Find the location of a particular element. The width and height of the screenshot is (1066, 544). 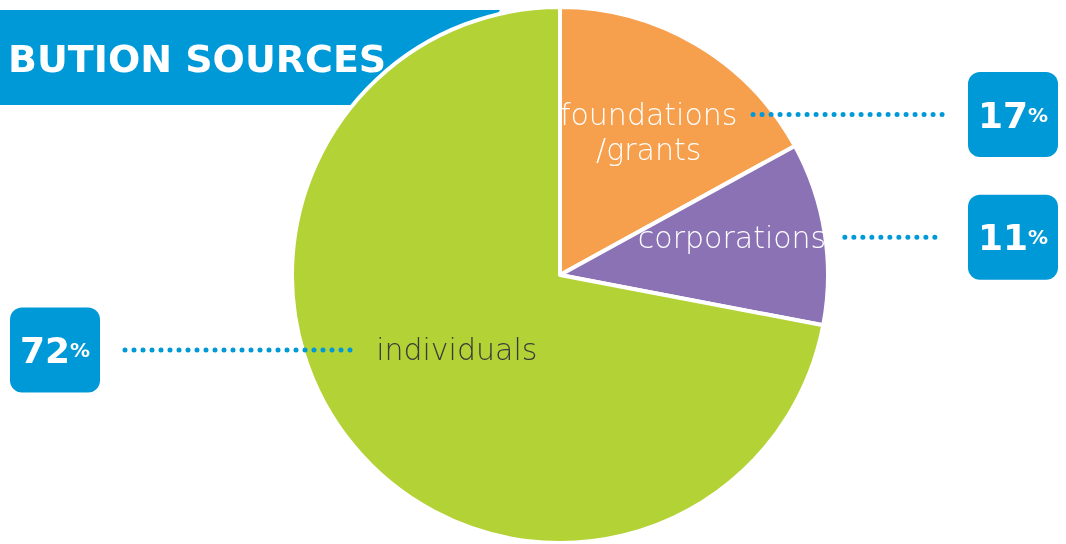

slice-label: foundations /grants is located at coordinates (648, 132).